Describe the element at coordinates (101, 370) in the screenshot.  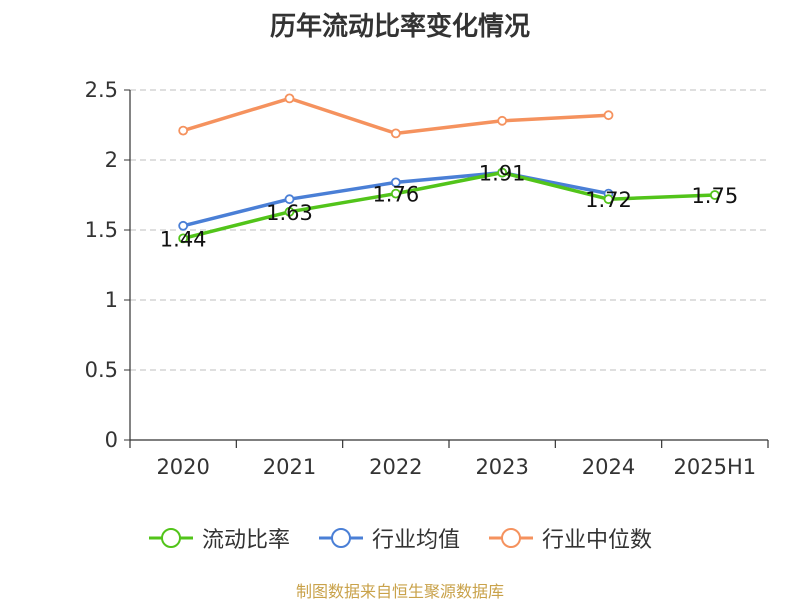
I see `y-tick-label: 0.5` at that location.